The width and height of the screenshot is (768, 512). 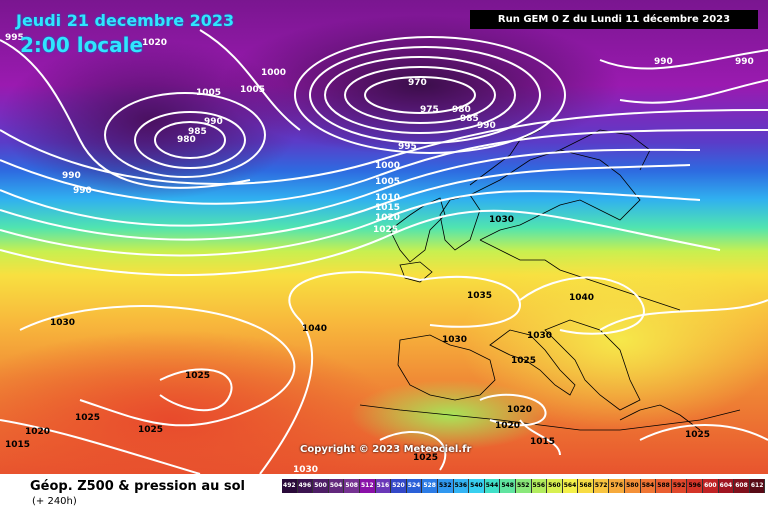 I want to click on label-lw-985: 985, so click(x=197, y=132).